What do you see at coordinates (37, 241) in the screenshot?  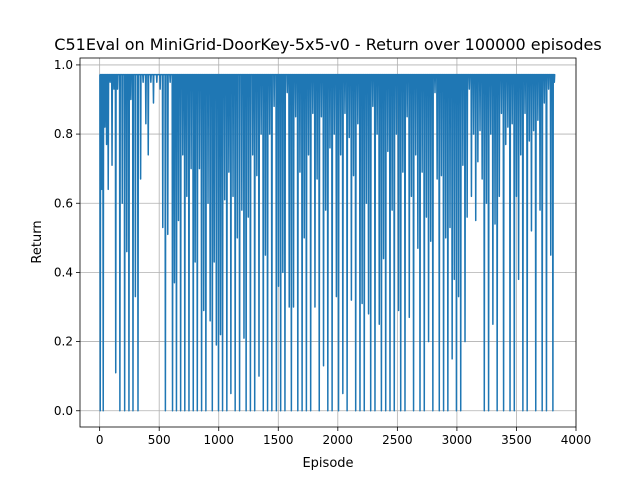 I see `y-axis-label: Return` at bounding box center [37, 241].